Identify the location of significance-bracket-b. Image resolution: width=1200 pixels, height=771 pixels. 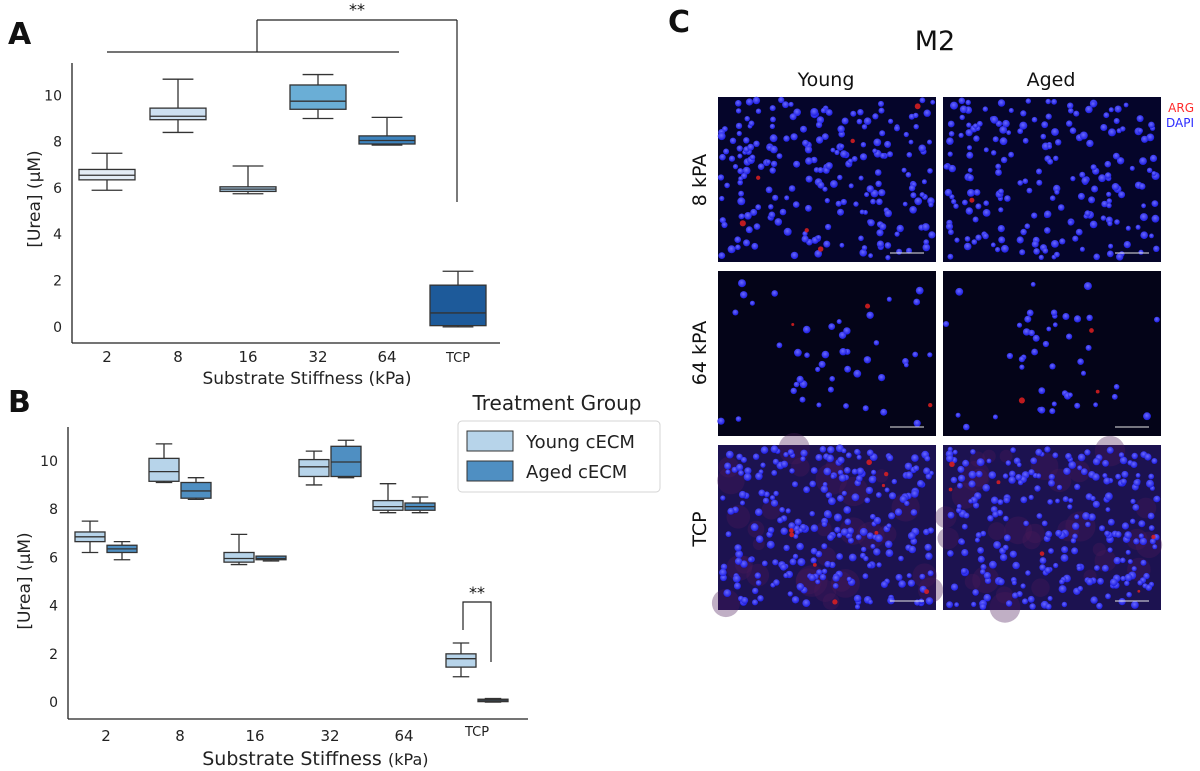
(477, 631).